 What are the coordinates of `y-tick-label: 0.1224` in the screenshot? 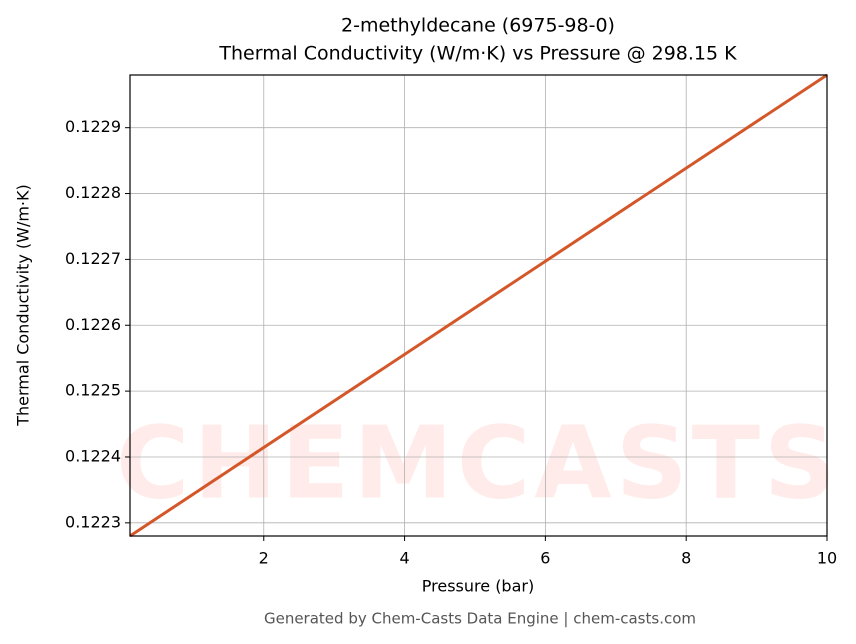 It's located at (93, 455).